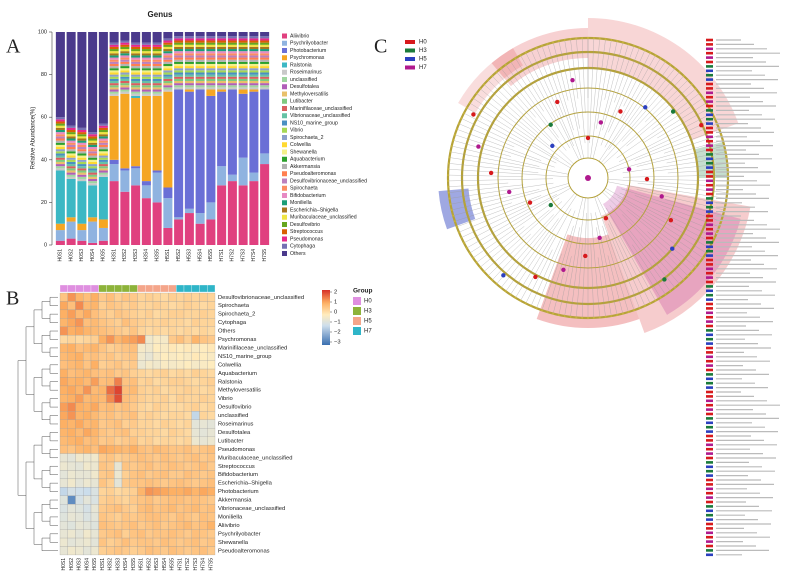  Describe the element at coordinates (563, 269) in the screenshot. I see `biomarker-node` at that location.